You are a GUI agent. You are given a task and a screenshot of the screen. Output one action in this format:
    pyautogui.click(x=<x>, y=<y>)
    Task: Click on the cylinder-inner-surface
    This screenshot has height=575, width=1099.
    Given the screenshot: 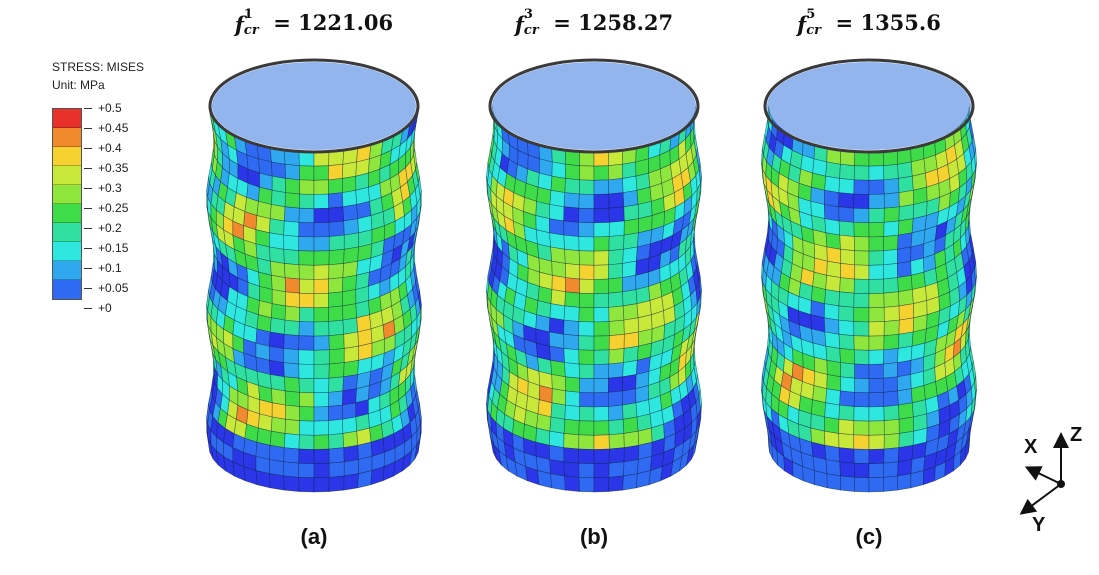 What is the action you would take?
    pyautogui.click(x=314, y=106)
    